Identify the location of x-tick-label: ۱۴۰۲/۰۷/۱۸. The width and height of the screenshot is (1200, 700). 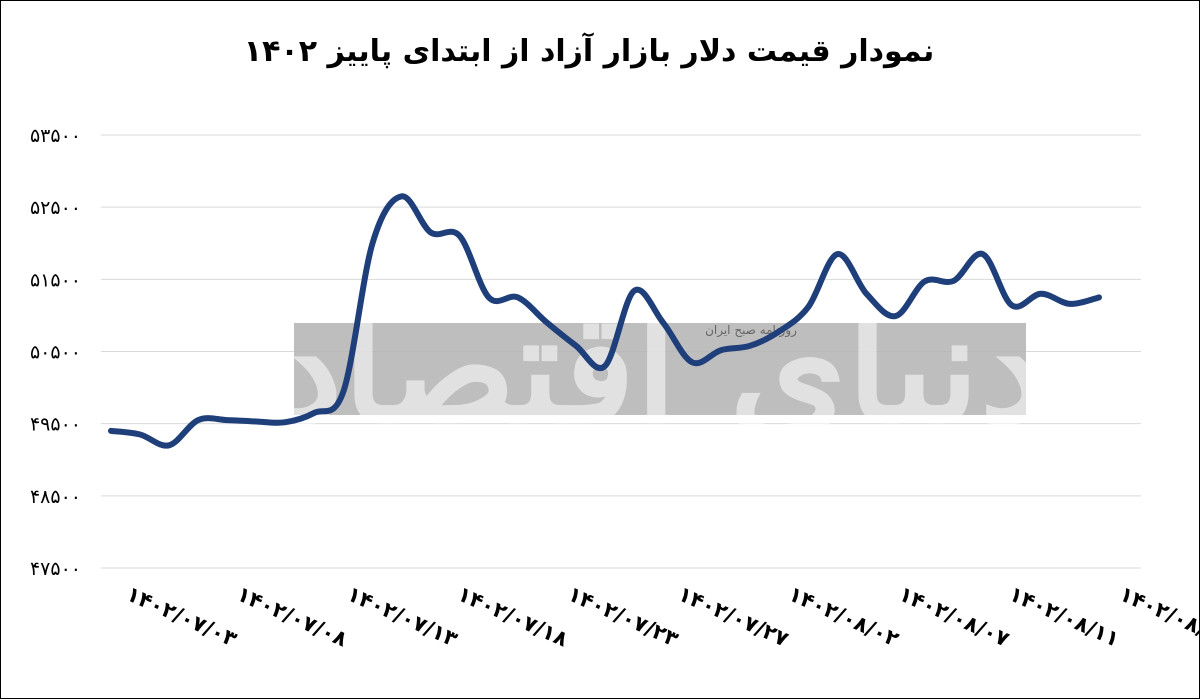
(513, 617).